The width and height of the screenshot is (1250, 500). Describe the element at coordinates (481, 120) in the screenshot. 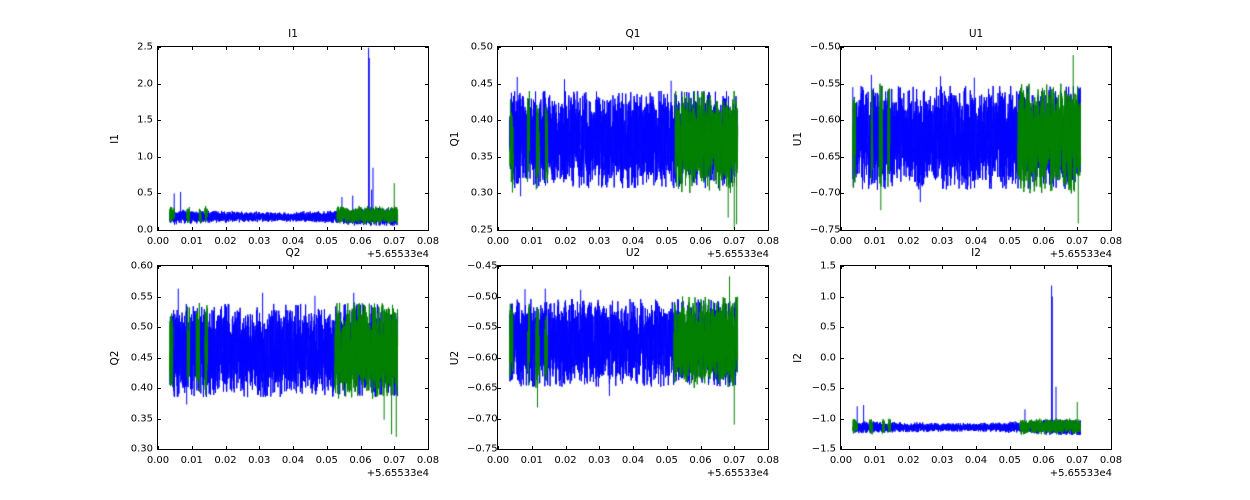

I see `y-tick-label: 0.40` at that location.